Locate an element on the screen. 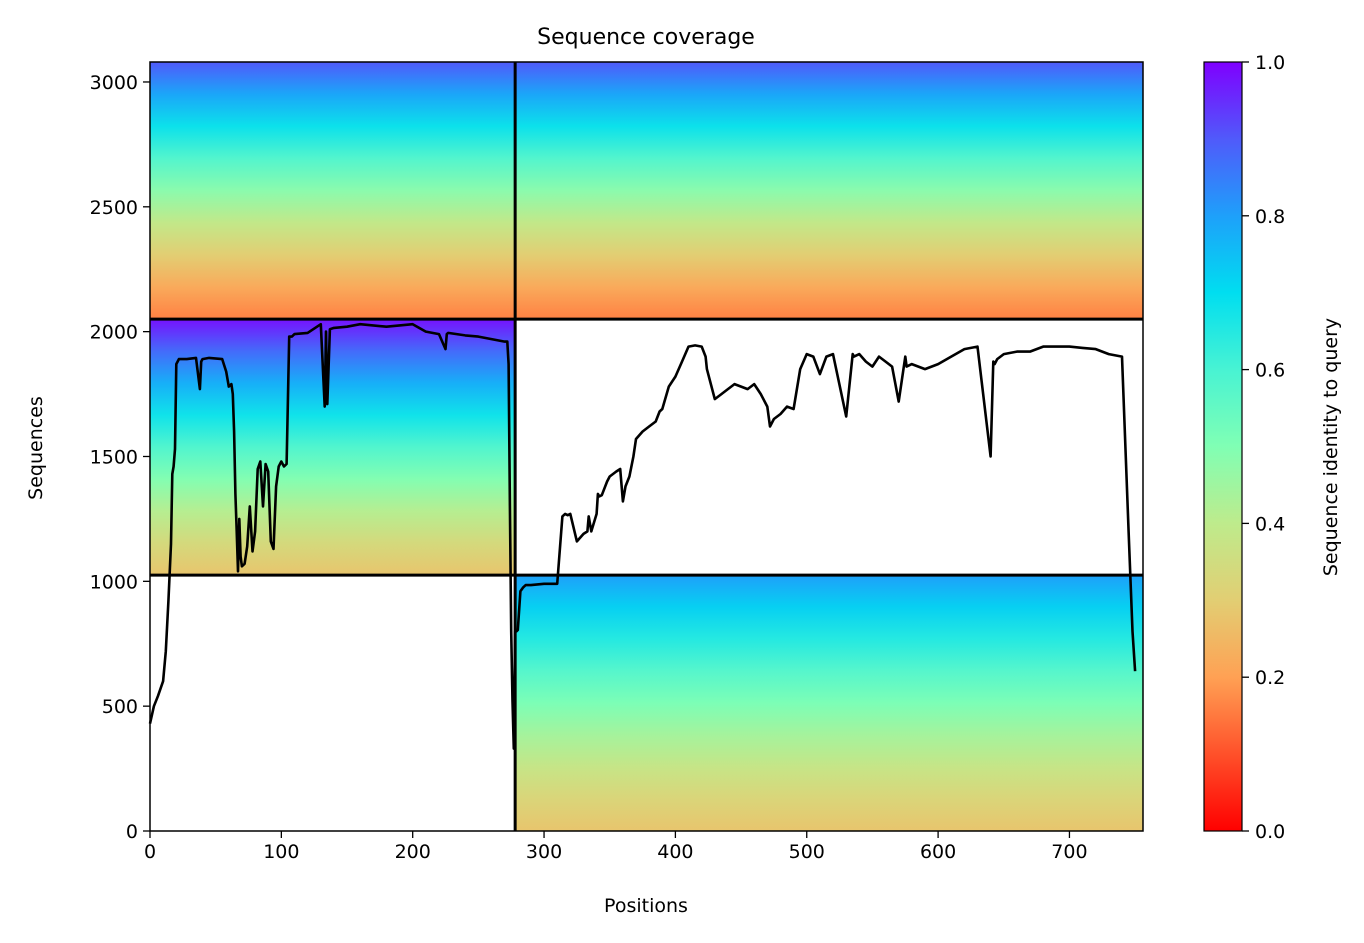 Image resolution: width=1364 pixels, height=943 pixels. chart-title: Sequence coverage is located at coordinates (646, 37).